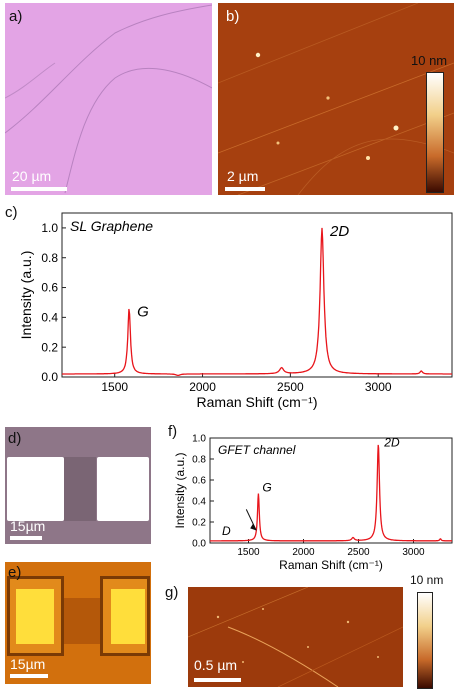 Image resolution: width=459 pixels, height=690 pixels. I want to click on panel-d-channel, so click(80, 489).